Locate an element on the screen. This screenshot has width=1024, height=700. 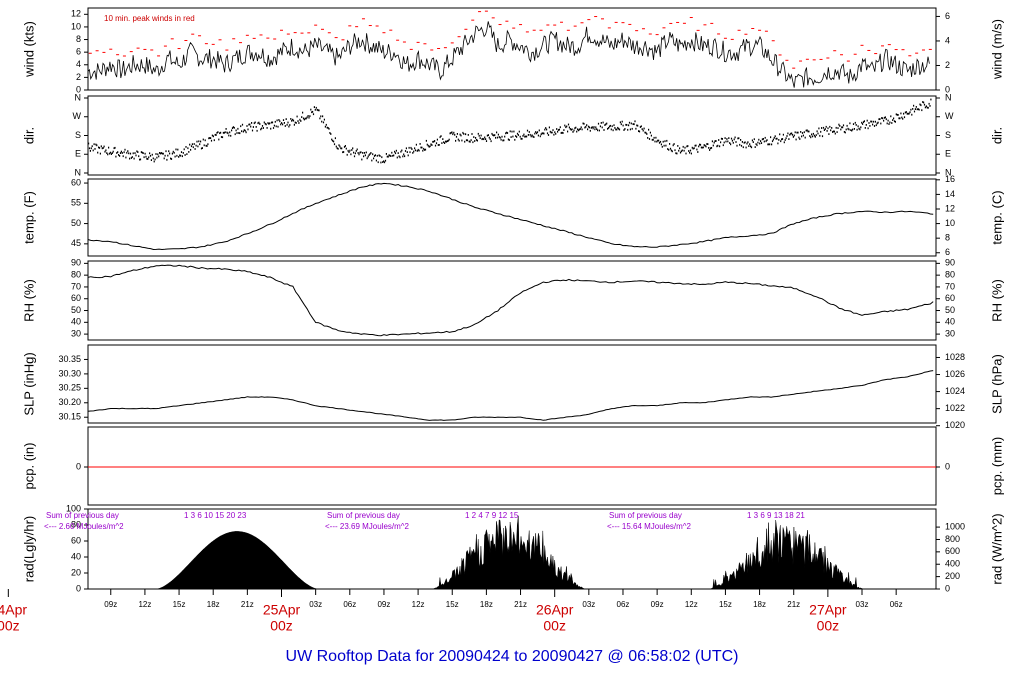
dir-tick-label-right: W is located at coordinates (949, 116).